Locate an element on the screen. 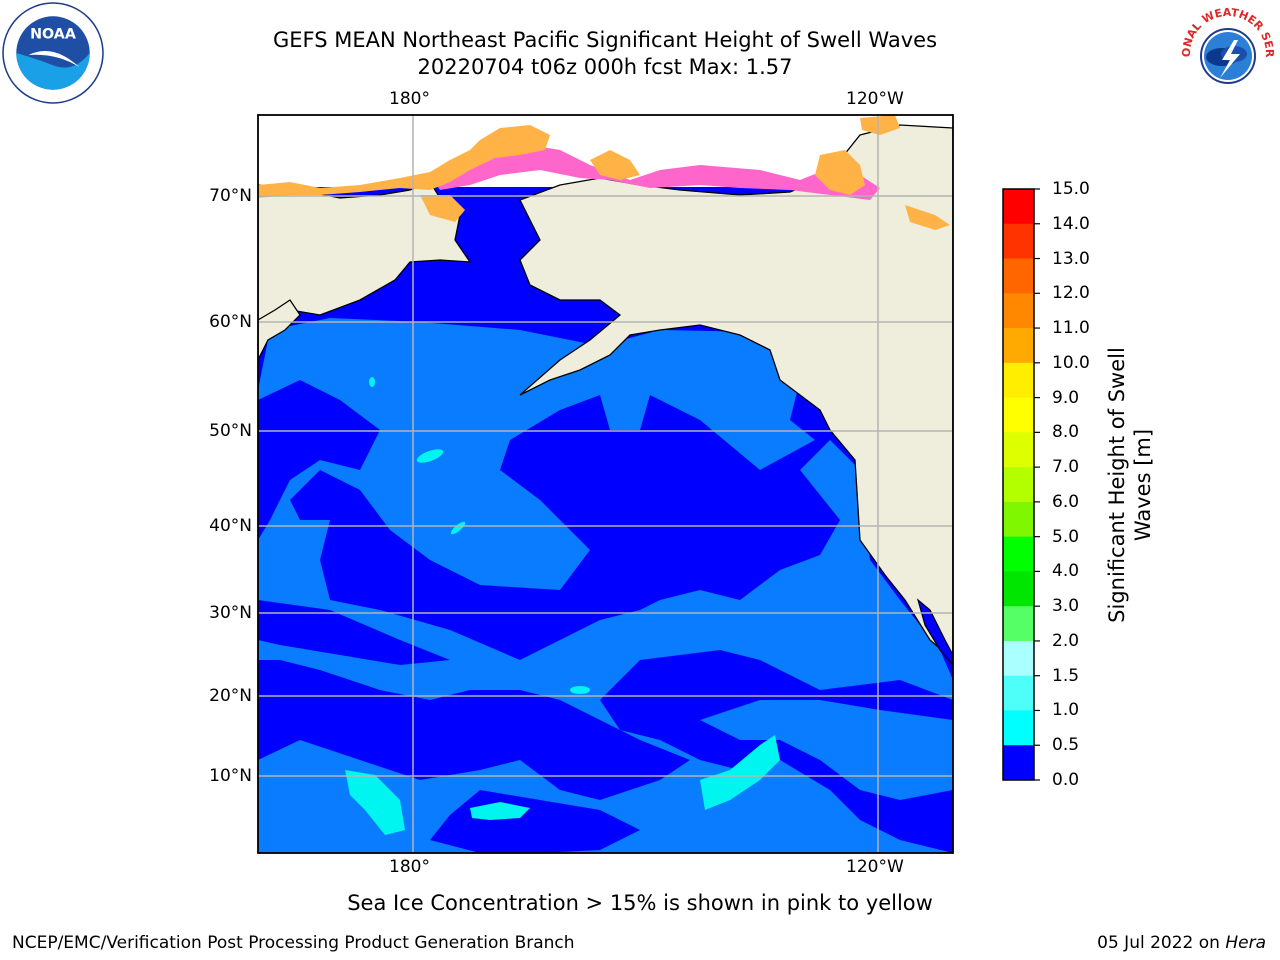  noaa-logo: NOAA is located at coordinates (53, 53).